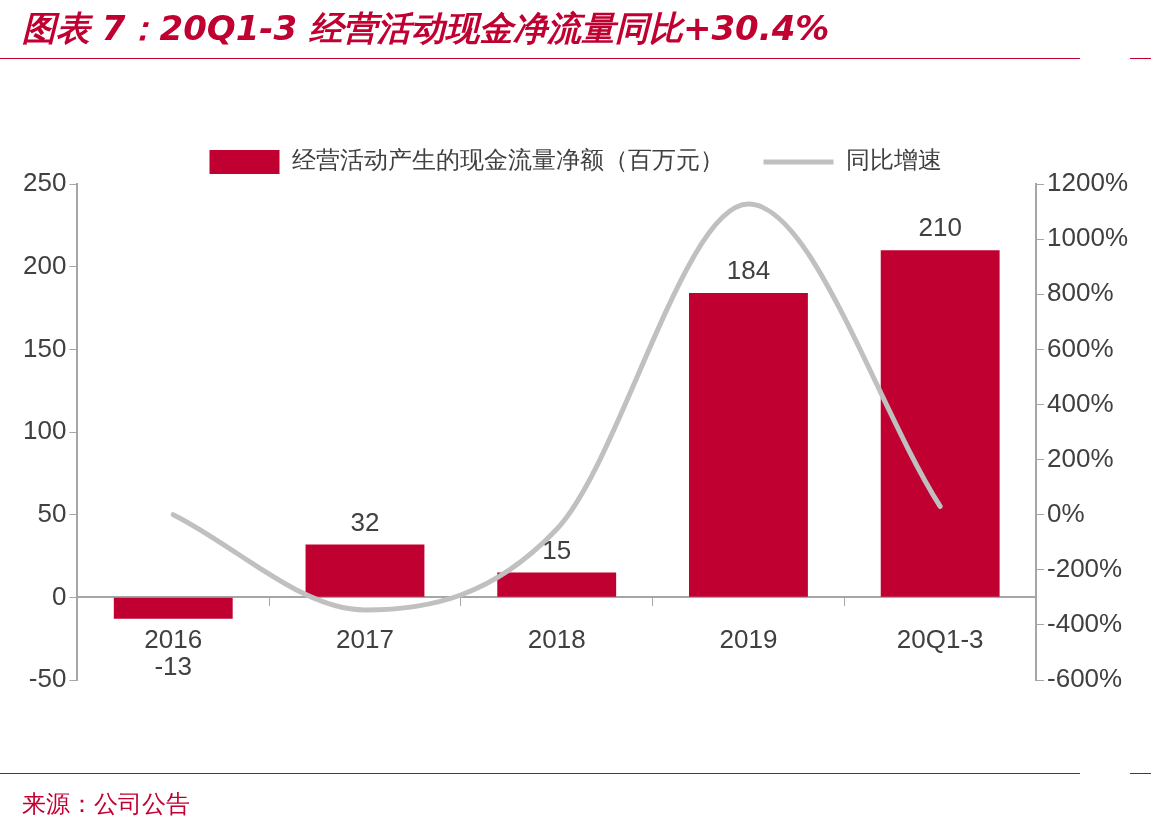 The height and width of the screenshot is (839, 1151). What do you see at coordinates (1080, 402) in the screenshot?
I see `y2-tick-label: 400%` at bounding box center [1080, 402].